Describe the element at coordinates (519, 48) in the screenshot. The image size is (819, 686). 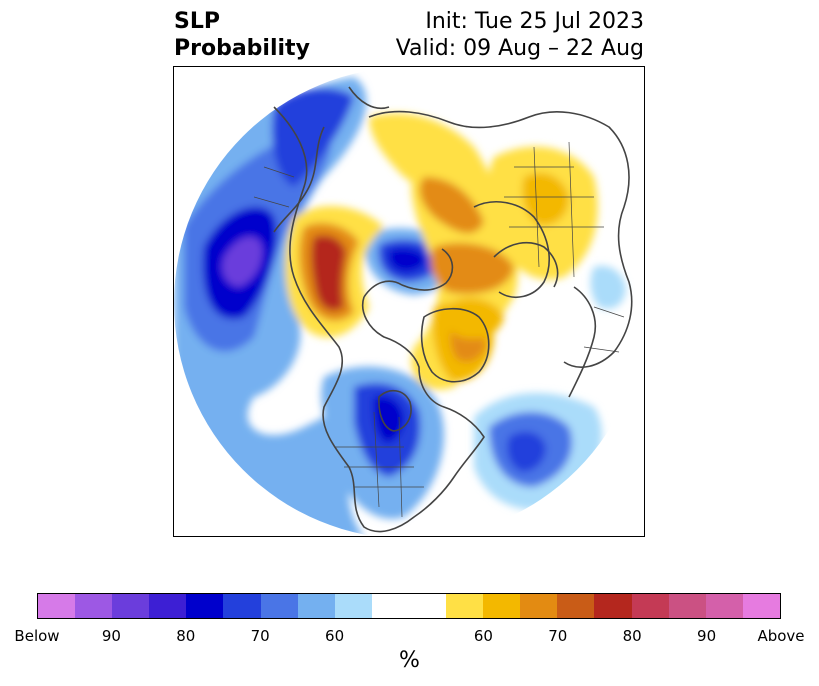
I see `valid-range: Valid: 09 Aug – 22 Aug` at that location.